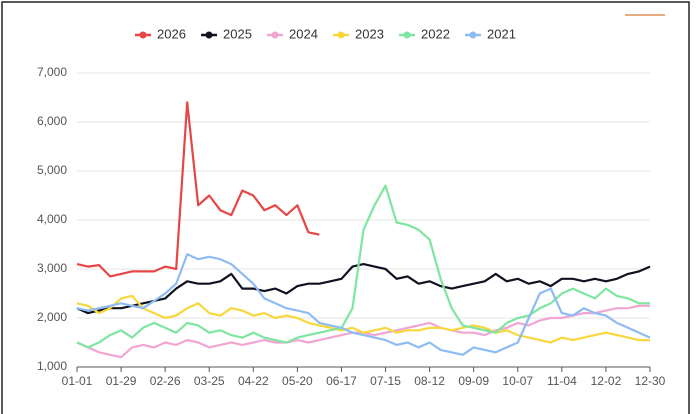 The image size is (696, 414). What do you see at coordinates (52, 219) in the screenshot?
I see `y-tick-label: 4,000` at bounding box center [52, 219].